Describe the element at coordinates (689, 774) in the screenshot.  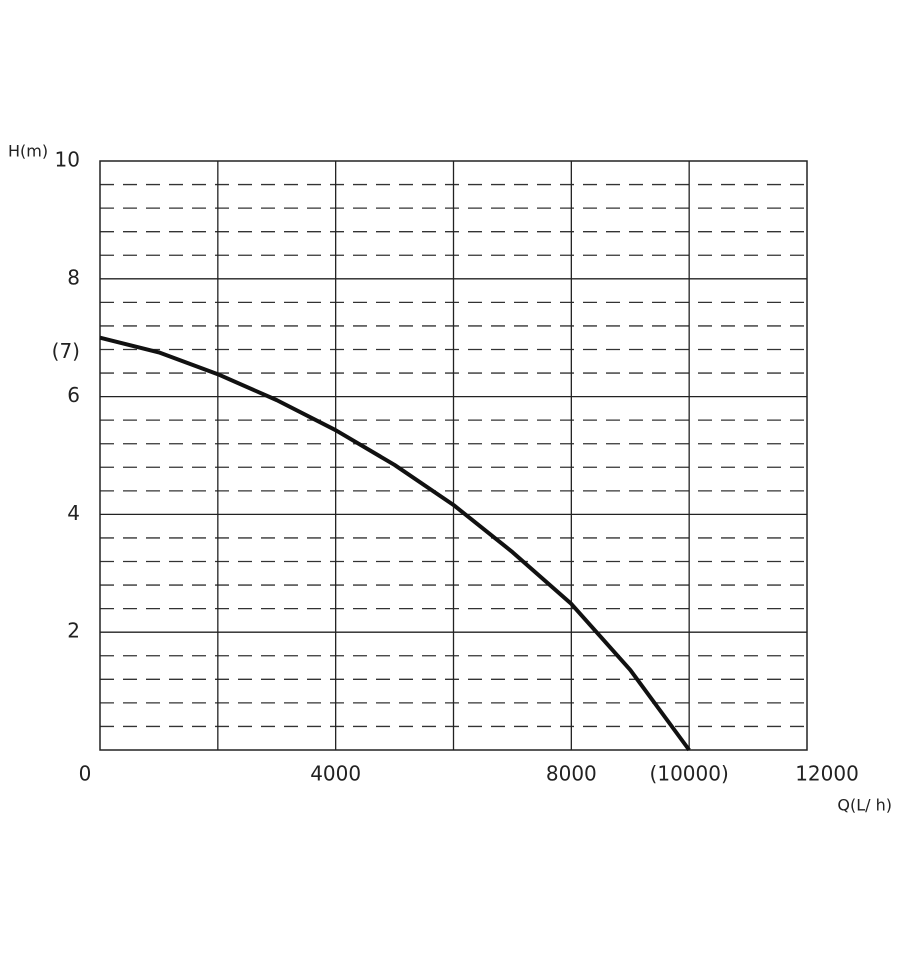
I see `x-tick-label: (10000)` at that location.